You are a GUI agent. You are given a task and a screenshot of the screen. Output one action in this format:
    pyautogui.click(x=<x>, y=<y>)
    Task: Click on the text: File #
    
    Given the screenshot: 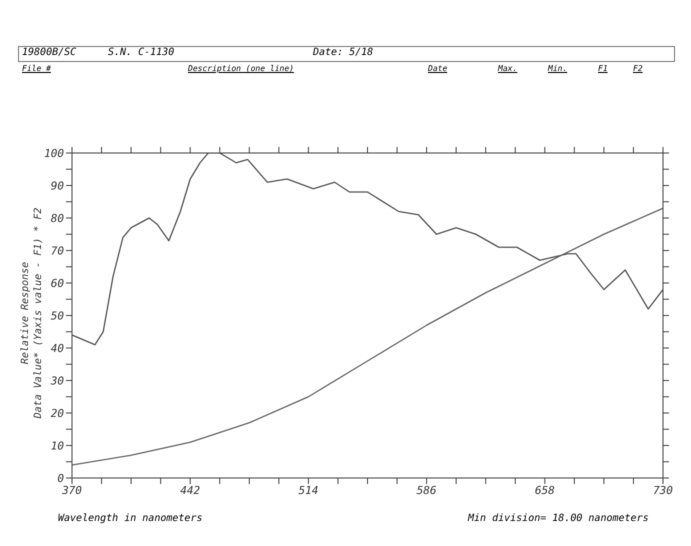 What is the action you would take?
    pyautogui.click(x=36, y=68)
    